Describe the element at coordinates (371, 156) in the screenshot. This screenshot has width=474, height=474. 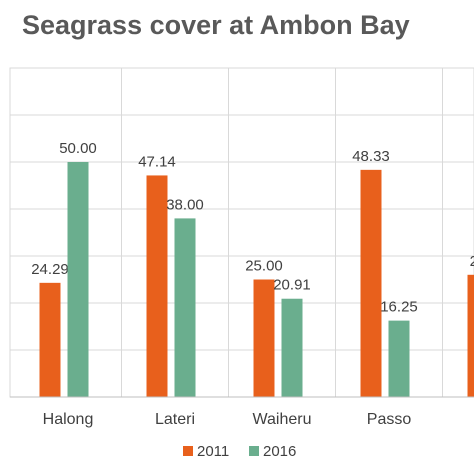
I see `data-label-2011-passo: 48.33` at that location.